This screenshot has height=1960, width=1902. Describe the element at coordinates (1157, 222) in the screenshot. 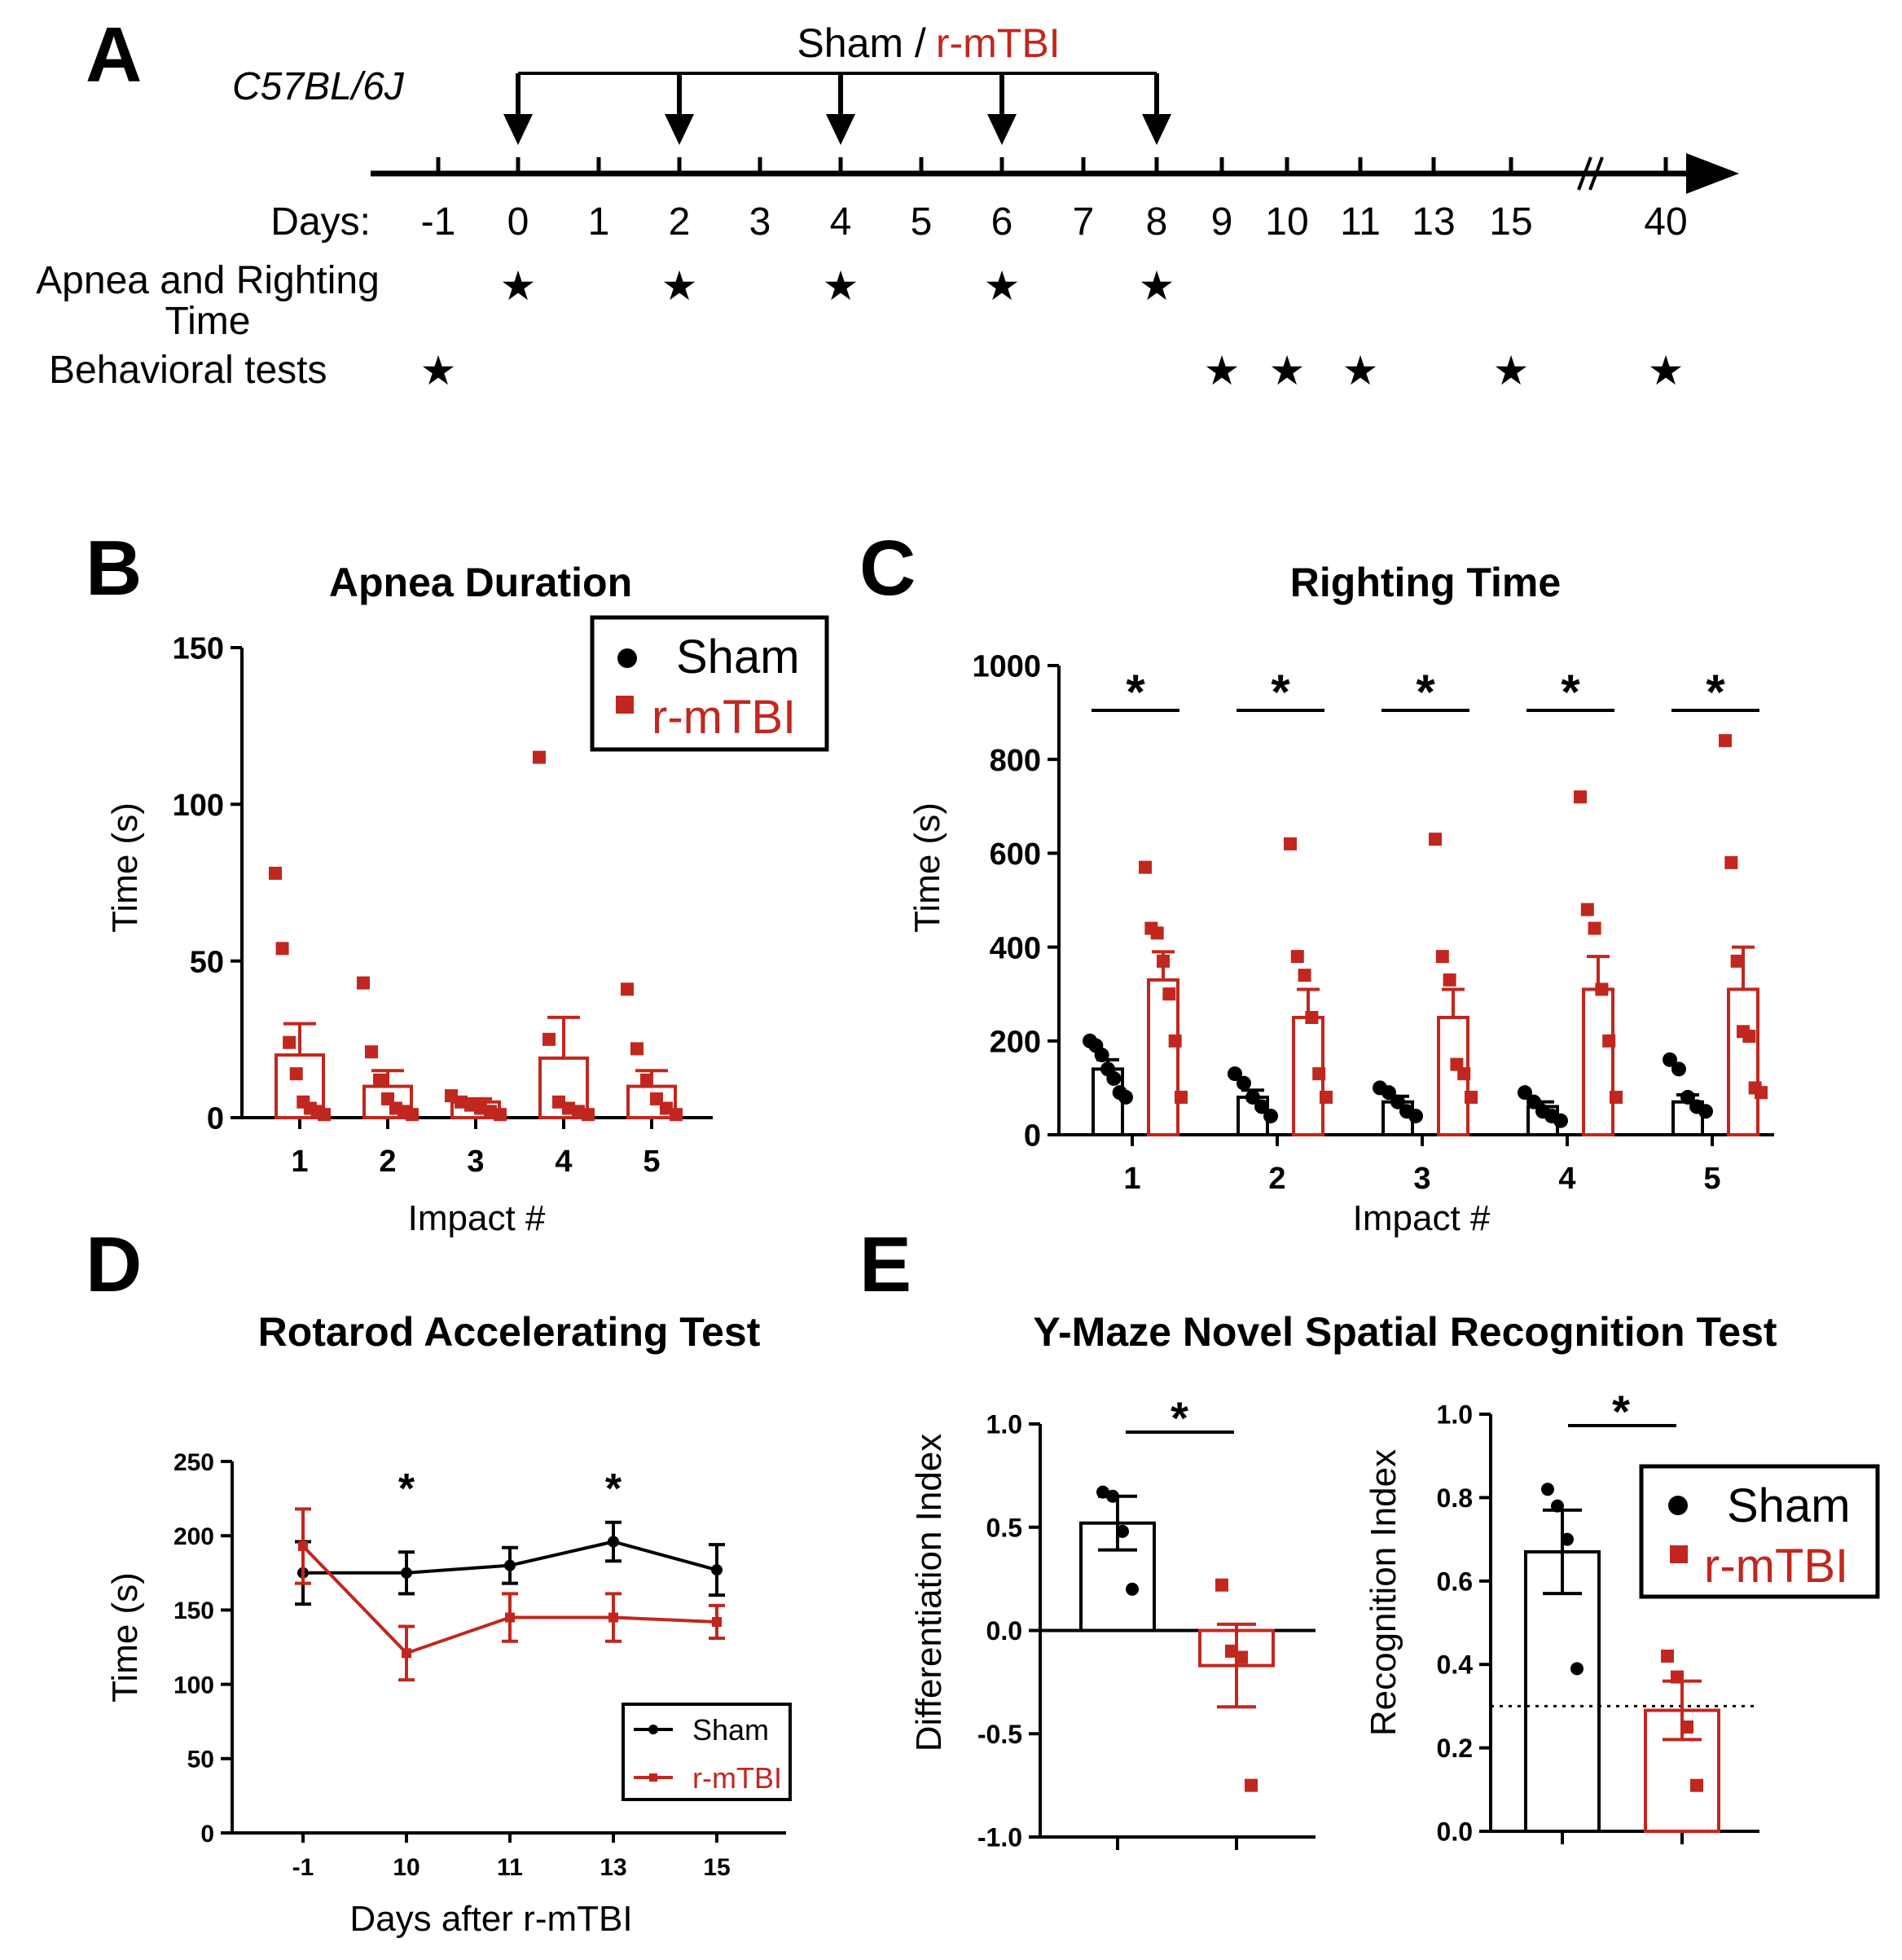

I see `day-label: 8` at that location.